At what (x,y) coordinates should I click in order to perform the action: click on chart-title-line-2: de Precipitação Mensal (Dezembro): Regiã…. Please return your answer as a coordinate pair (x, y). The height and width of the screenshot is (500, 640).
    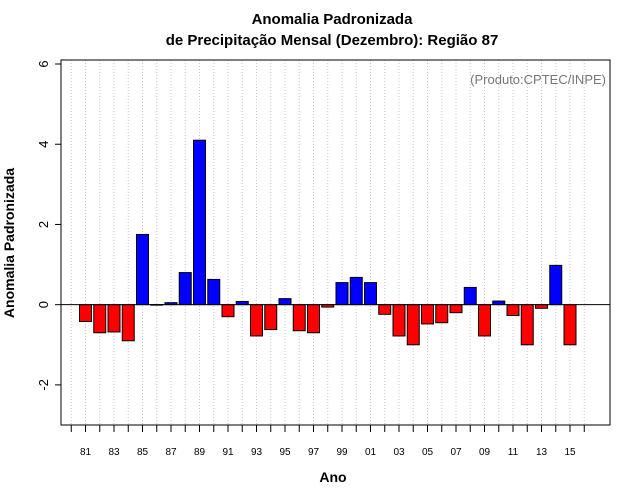
    Looking at the image, I should click on (332, 40).